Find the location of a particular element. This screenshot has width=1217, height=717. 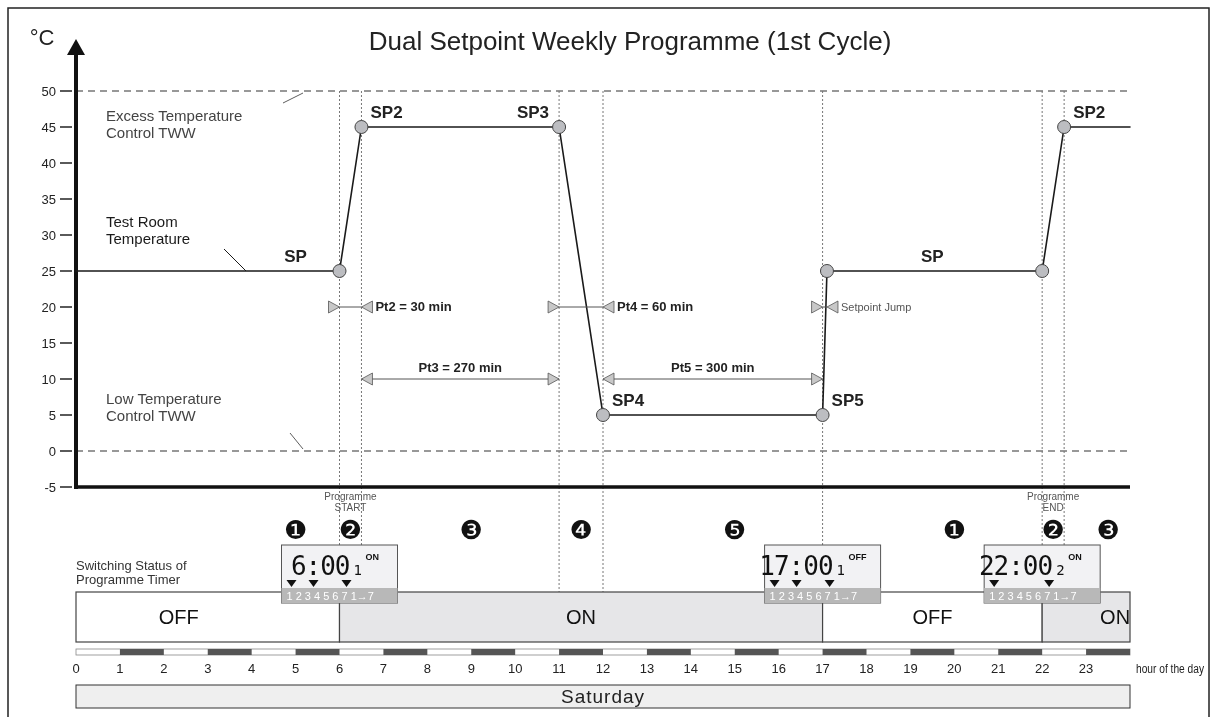

series-label: Test Room Temperature is located at coordinates (148, 230).